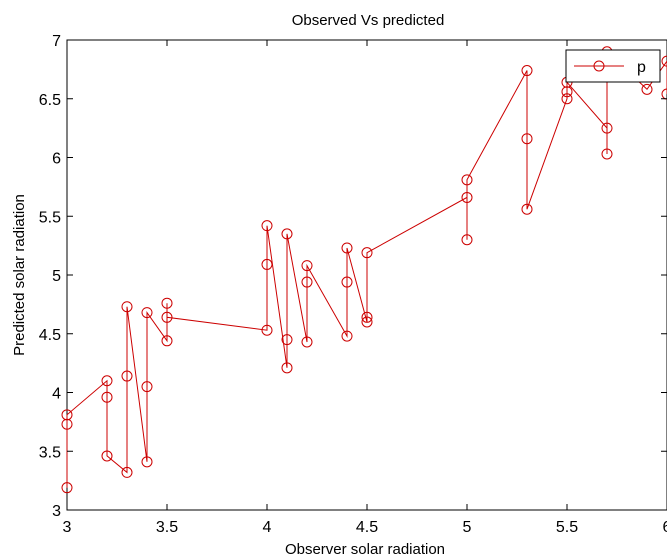  What do you see at coordinates (467, 527) in the screenshot?
I see `x-tick-label: 5` at bounding box center [467, 527].